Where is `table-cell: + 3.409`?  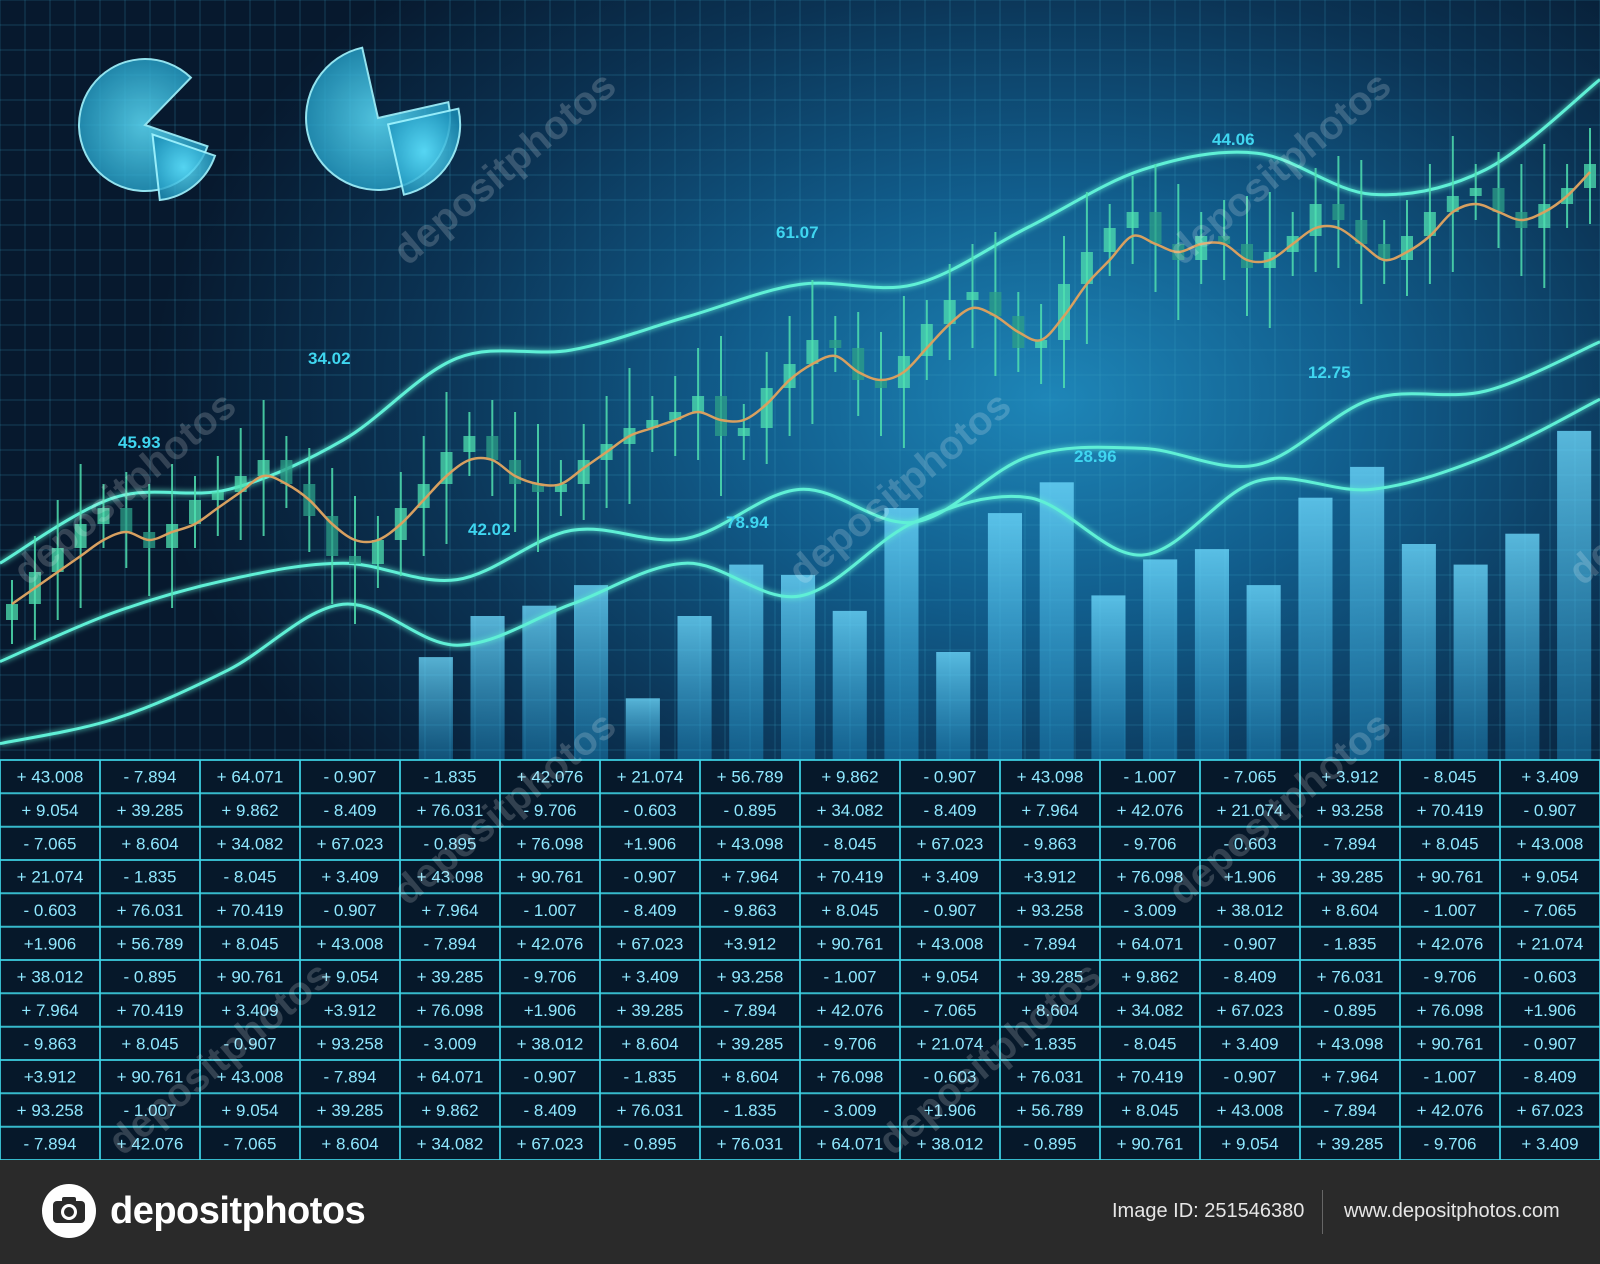
table-cell: + 3.409 is located at coordinates (949, 877).